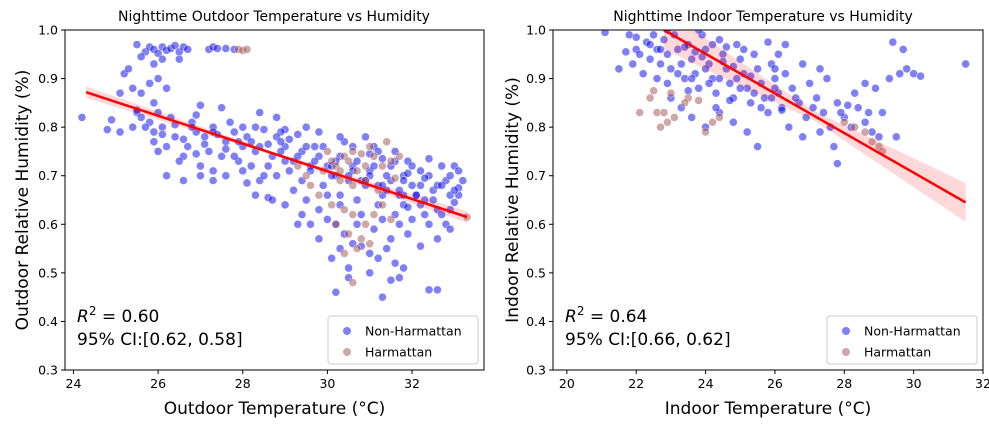 The image size is (989, 428). What do you see at coordinates (412, 383) in the screenshot?
I see `x-tick-label: 32` at bounding box center [412, 383].